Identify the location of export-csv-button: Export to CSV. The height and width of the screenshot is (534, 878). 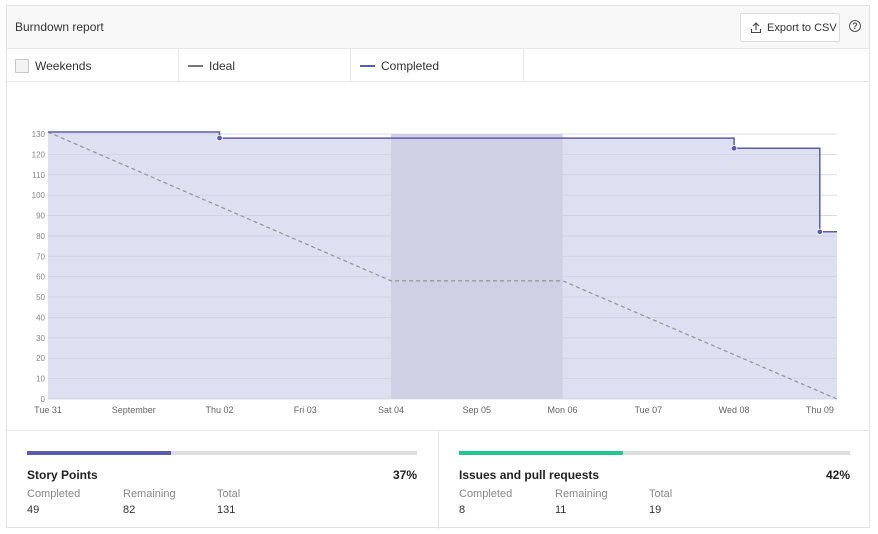
(790, 27).